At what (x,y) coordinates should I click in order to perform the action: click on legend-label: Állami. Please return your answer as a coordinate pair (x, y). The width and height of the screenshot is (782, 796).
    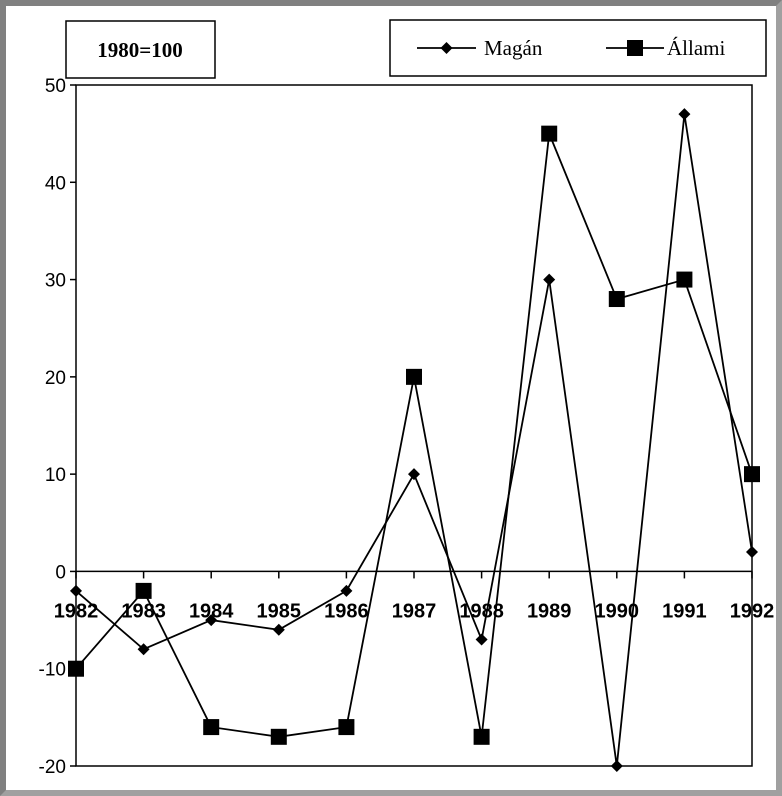
    Looking at the image, I should click on (696, 48).